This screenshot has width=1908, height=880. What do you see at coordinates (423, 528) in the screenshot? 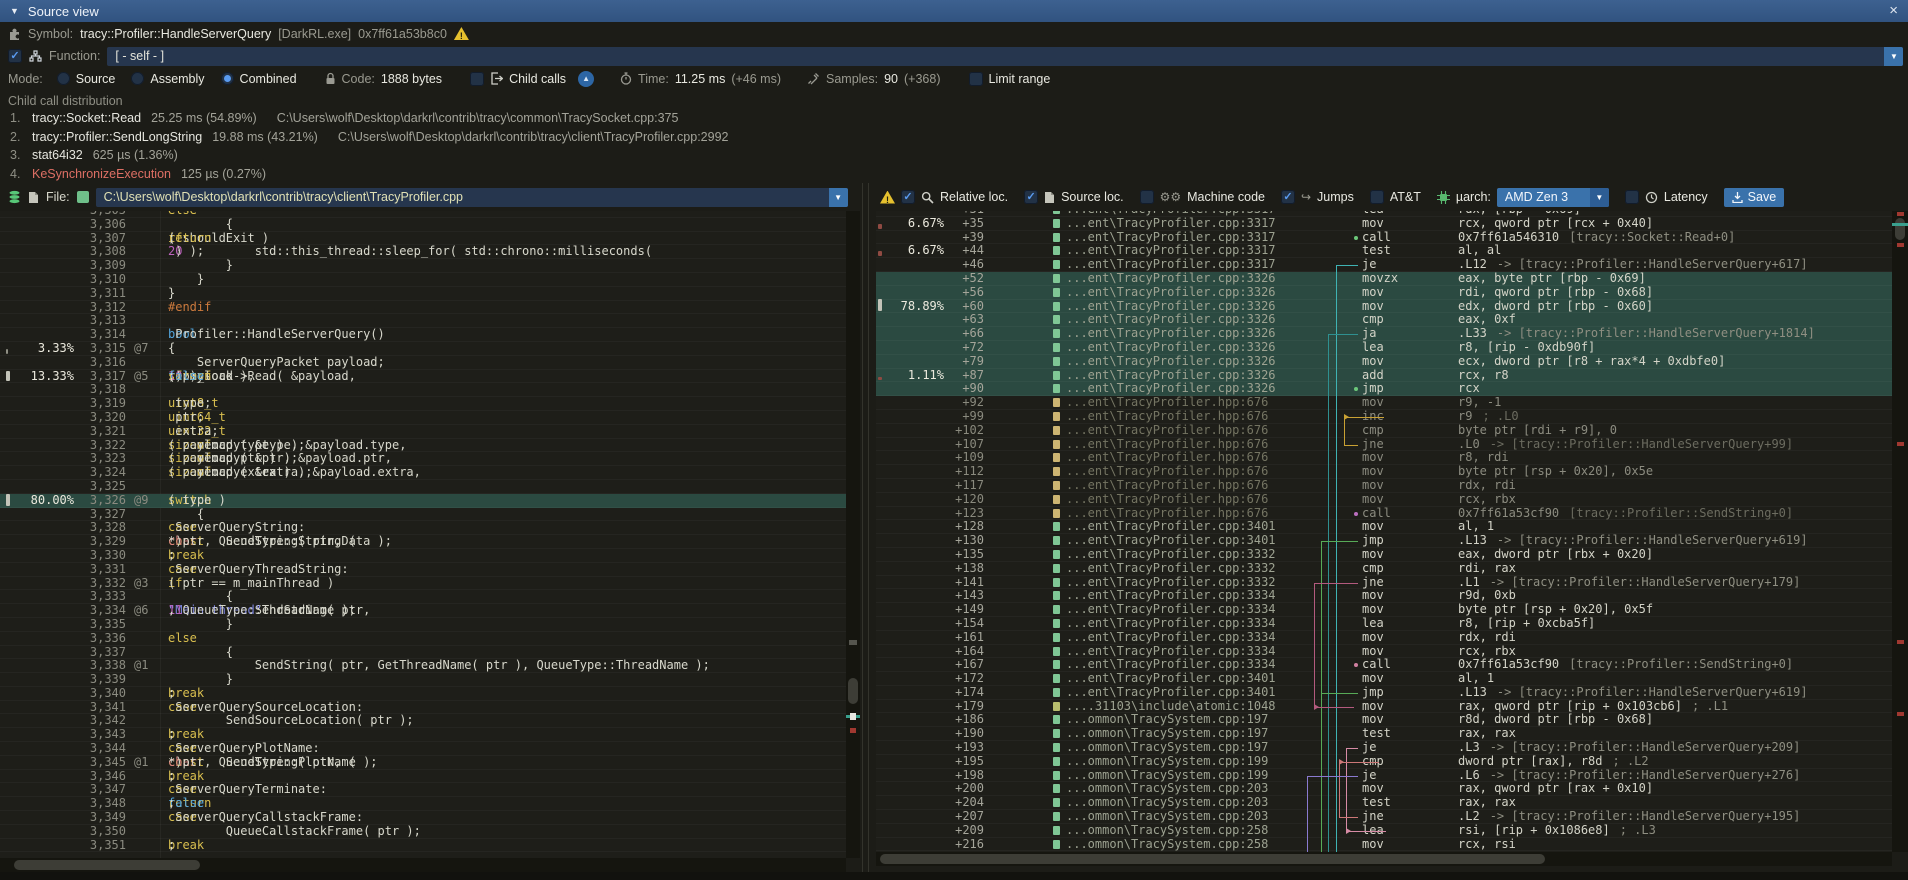
I see `source-line-row: 3,328 case ServerQueryString:` at bounding box center [423, 528].